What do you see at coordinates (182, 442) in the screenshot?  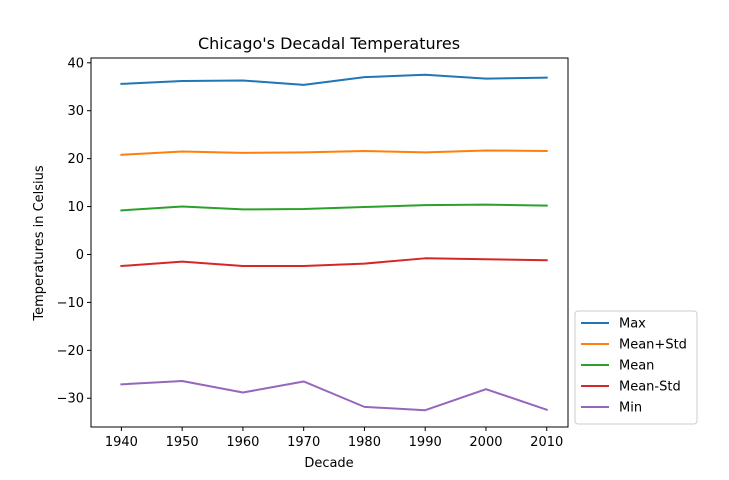 I see `x-tick-label: 1950` at bounding box center [182, 442].